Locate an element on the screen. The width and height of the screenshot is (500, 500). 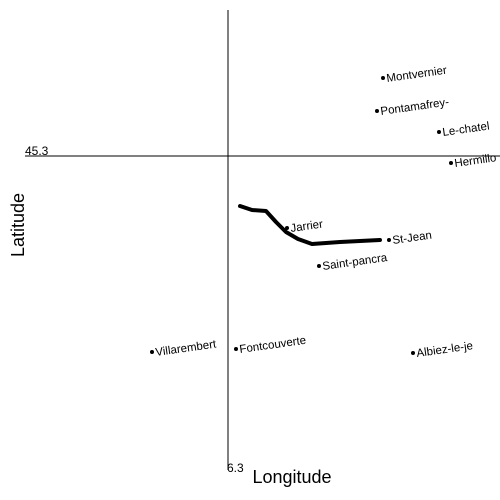
town-label: Saint-pancra is located at coordinates (355, 262).